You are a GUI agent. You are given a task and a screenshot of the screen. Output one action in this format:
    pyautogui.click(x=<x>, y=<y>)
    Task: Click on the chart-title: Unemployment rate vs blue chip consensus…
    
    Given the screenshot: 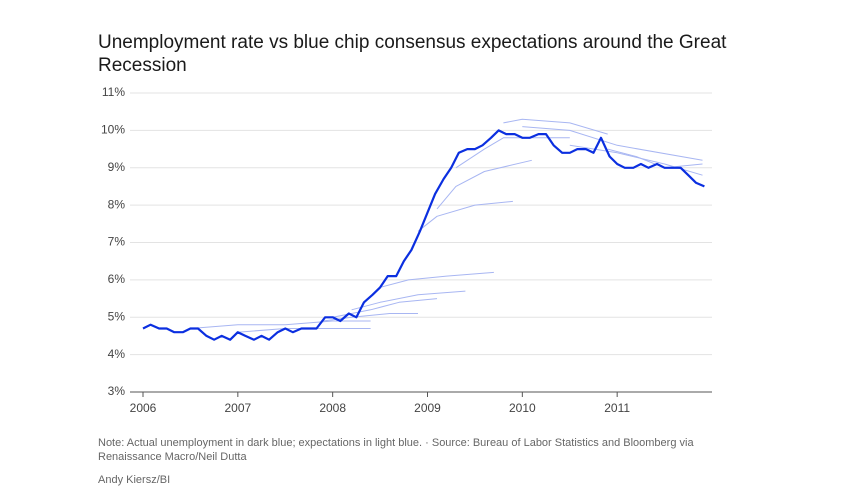 What is the action you would take?
    pyautogui.click(x=412, y=54)
    